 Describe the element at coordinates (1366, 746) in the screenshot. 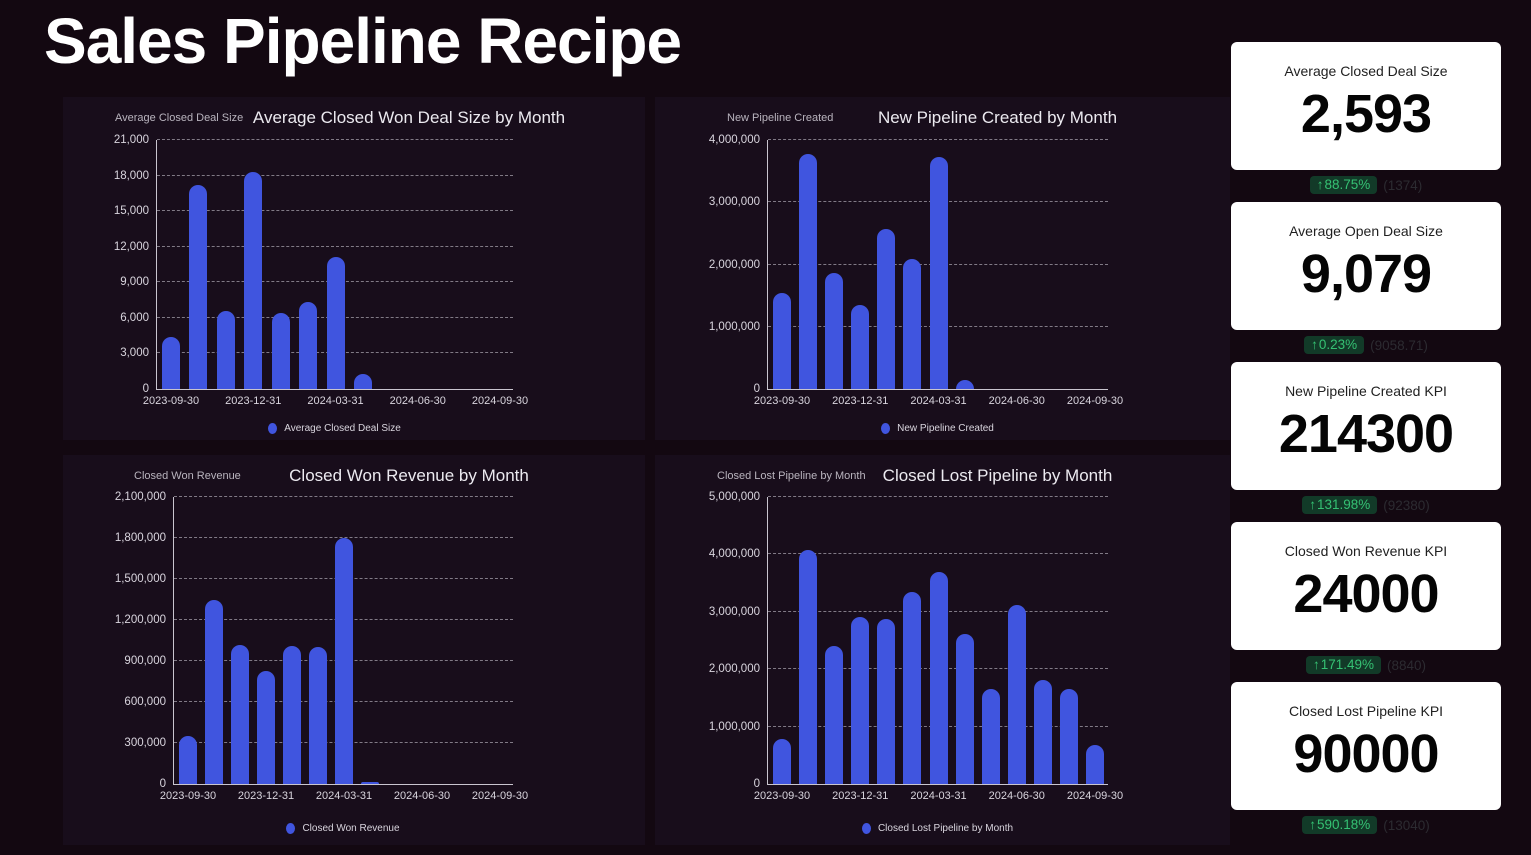

I see `kpi-card: Closed Lost Pipeline KPI 90000` at that location.